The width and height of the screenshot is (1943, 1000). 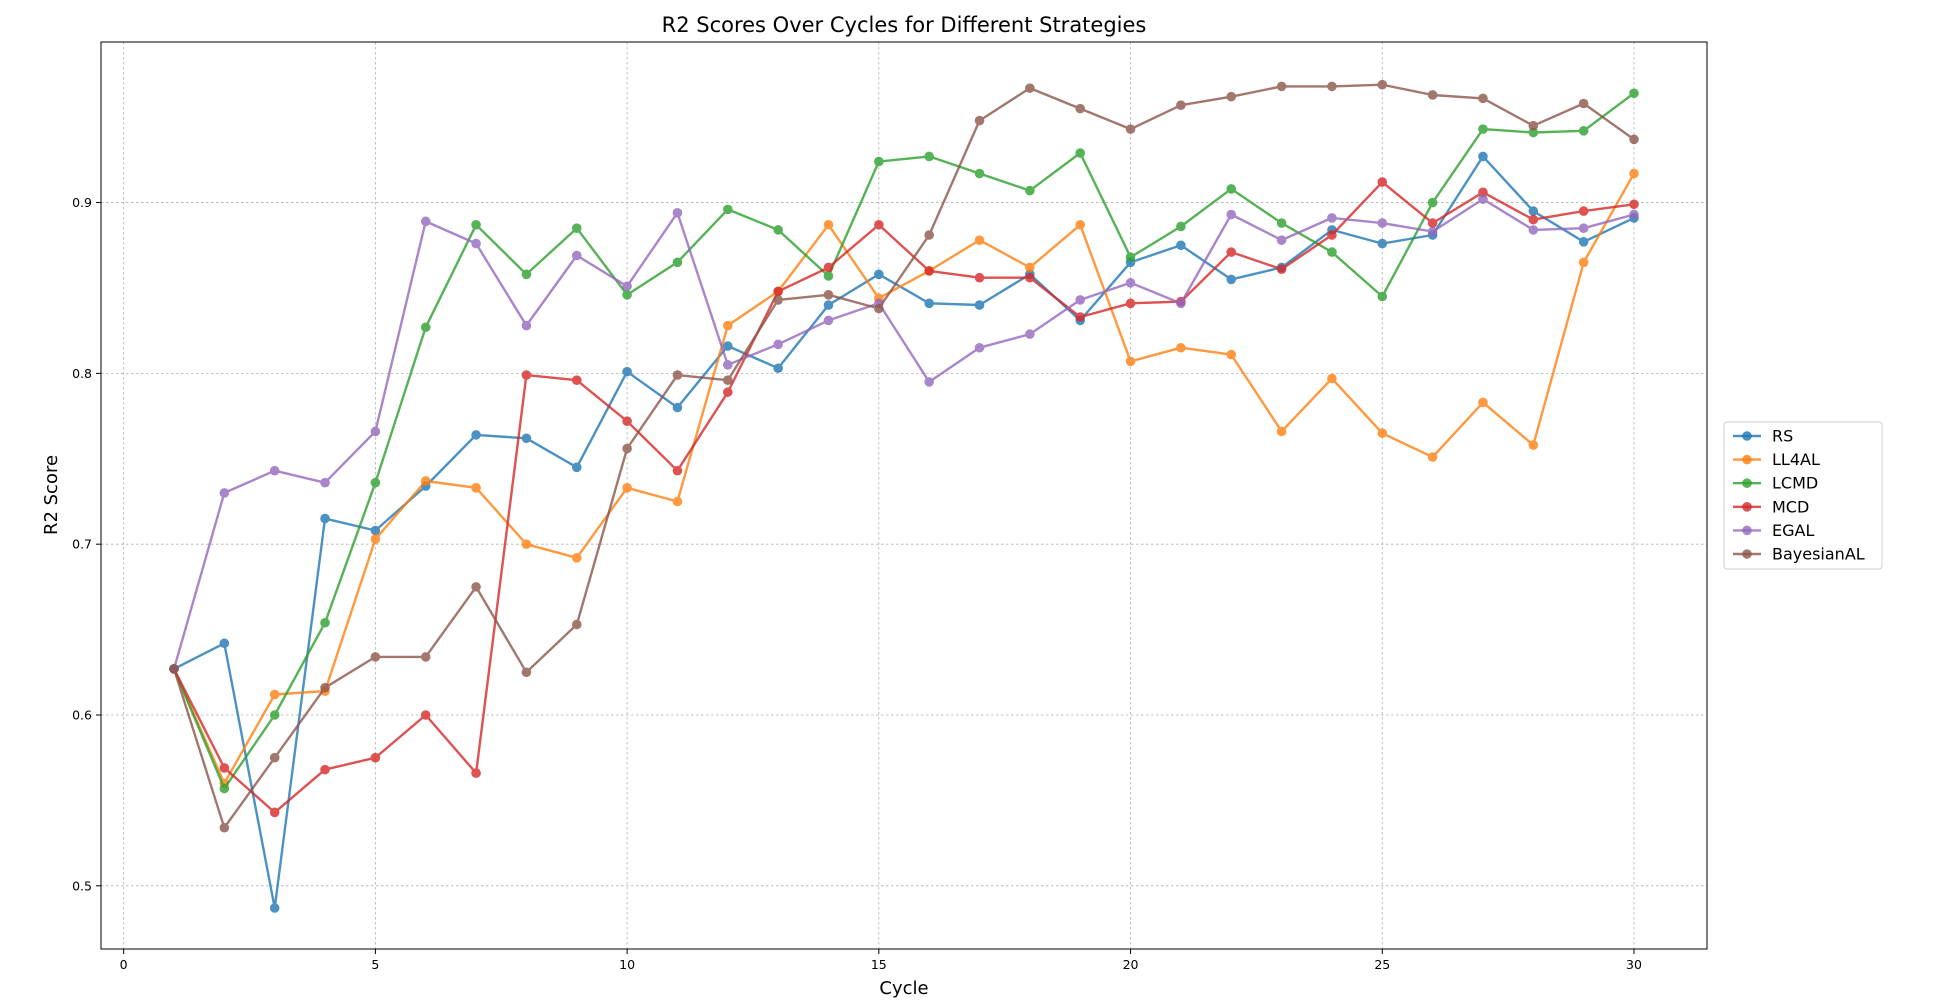 I want to click on legend: RS LL4AL LCMD MCD EGAL BayesianAL, so click(x=1803, y=495).